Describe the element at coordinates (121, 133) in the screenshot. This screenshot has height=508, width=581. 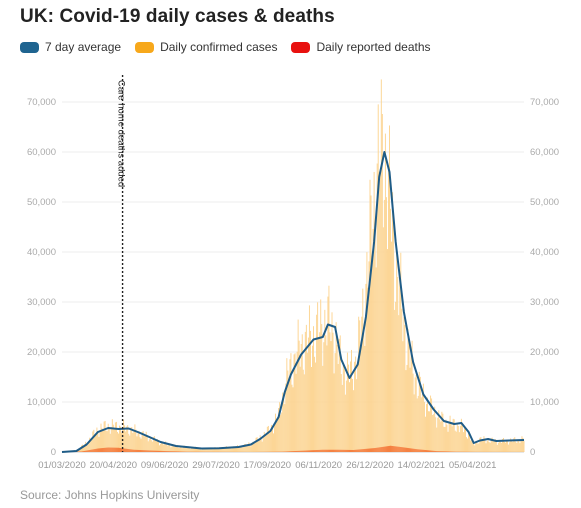
I see `annotation-label: Care home deaths added` at that location.